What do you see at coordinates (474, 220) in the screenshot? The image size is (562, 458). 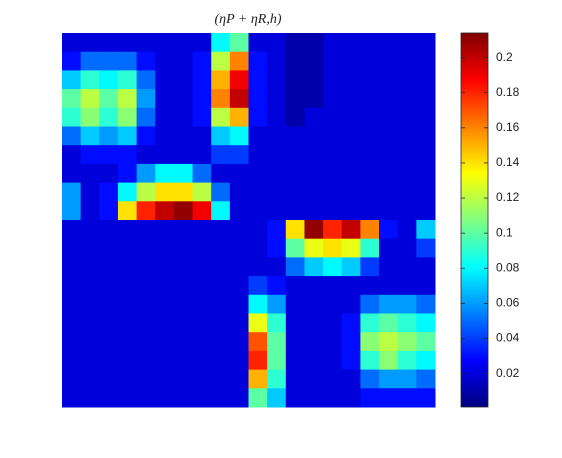 I see `colorbar` at bounding box center [474, 220].